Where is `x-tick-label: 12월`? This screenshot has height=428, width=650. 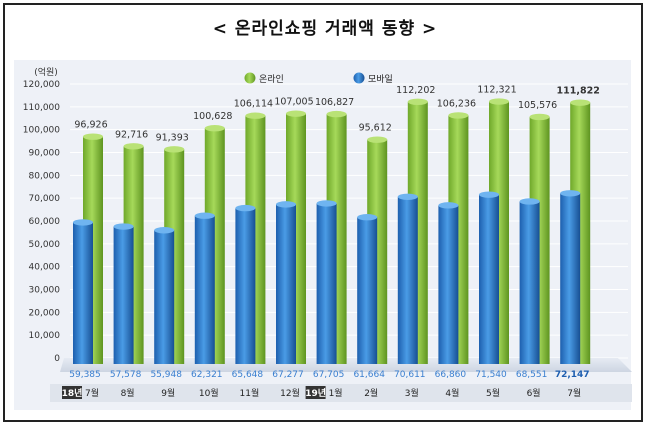
x-tick-label: 12월 is located at coordinates (290, 393).